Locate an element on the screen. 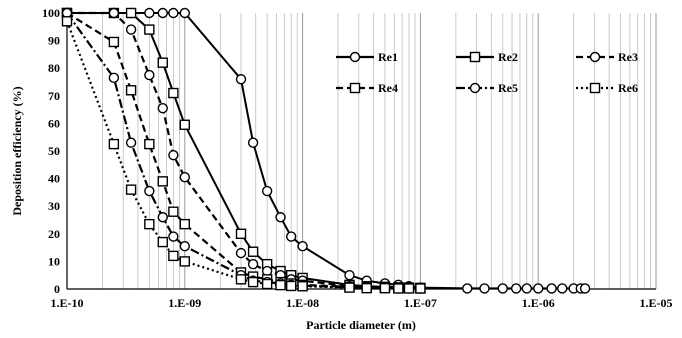 The image size is (682, 338). y-tick-label: 70 is located at coordinates (54, 96).